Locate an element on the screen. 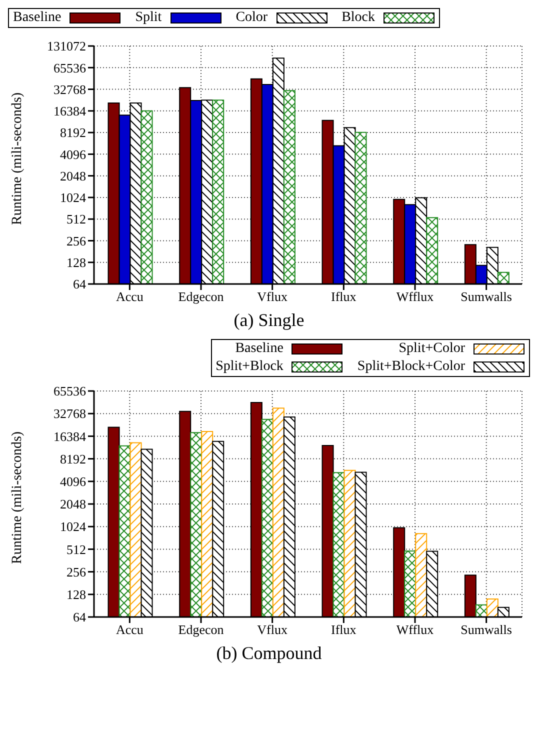 The width and height of the screenshot is (538, 737). legend-label: Color is located at coordinates (252, 18).